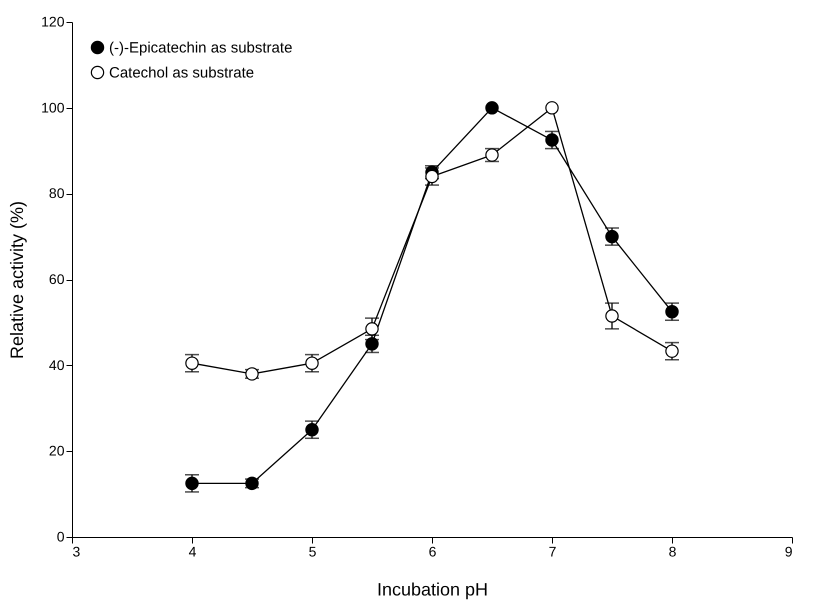  Describe the element at coordinates (17, 280) in the screenshot. I see `y-axis-title: Relative activity (%)` at that location.